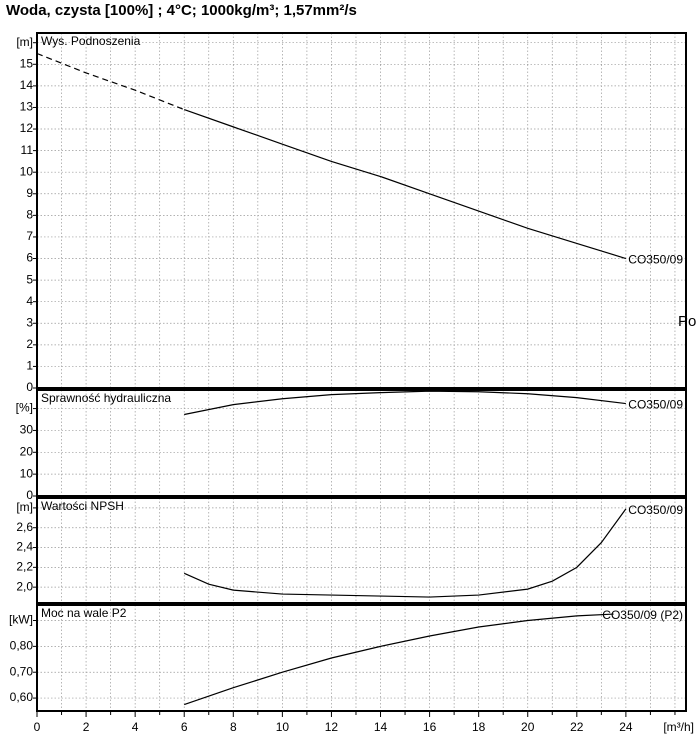 The width and height of the screenshot is (697, 742). What do you see at coordinates (577, 727) in the screenshot?
I see `x-tick-label: 22` at bounding box center [577, 727].